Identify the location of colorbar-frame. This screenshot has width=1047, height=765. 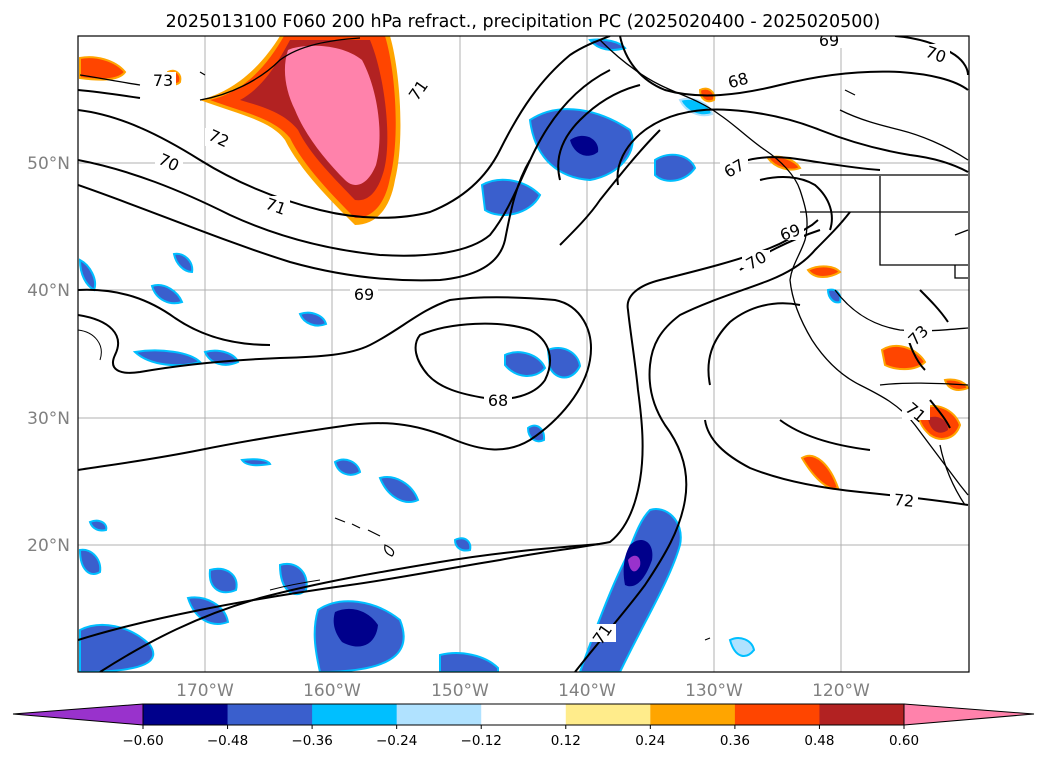
(523, 714).